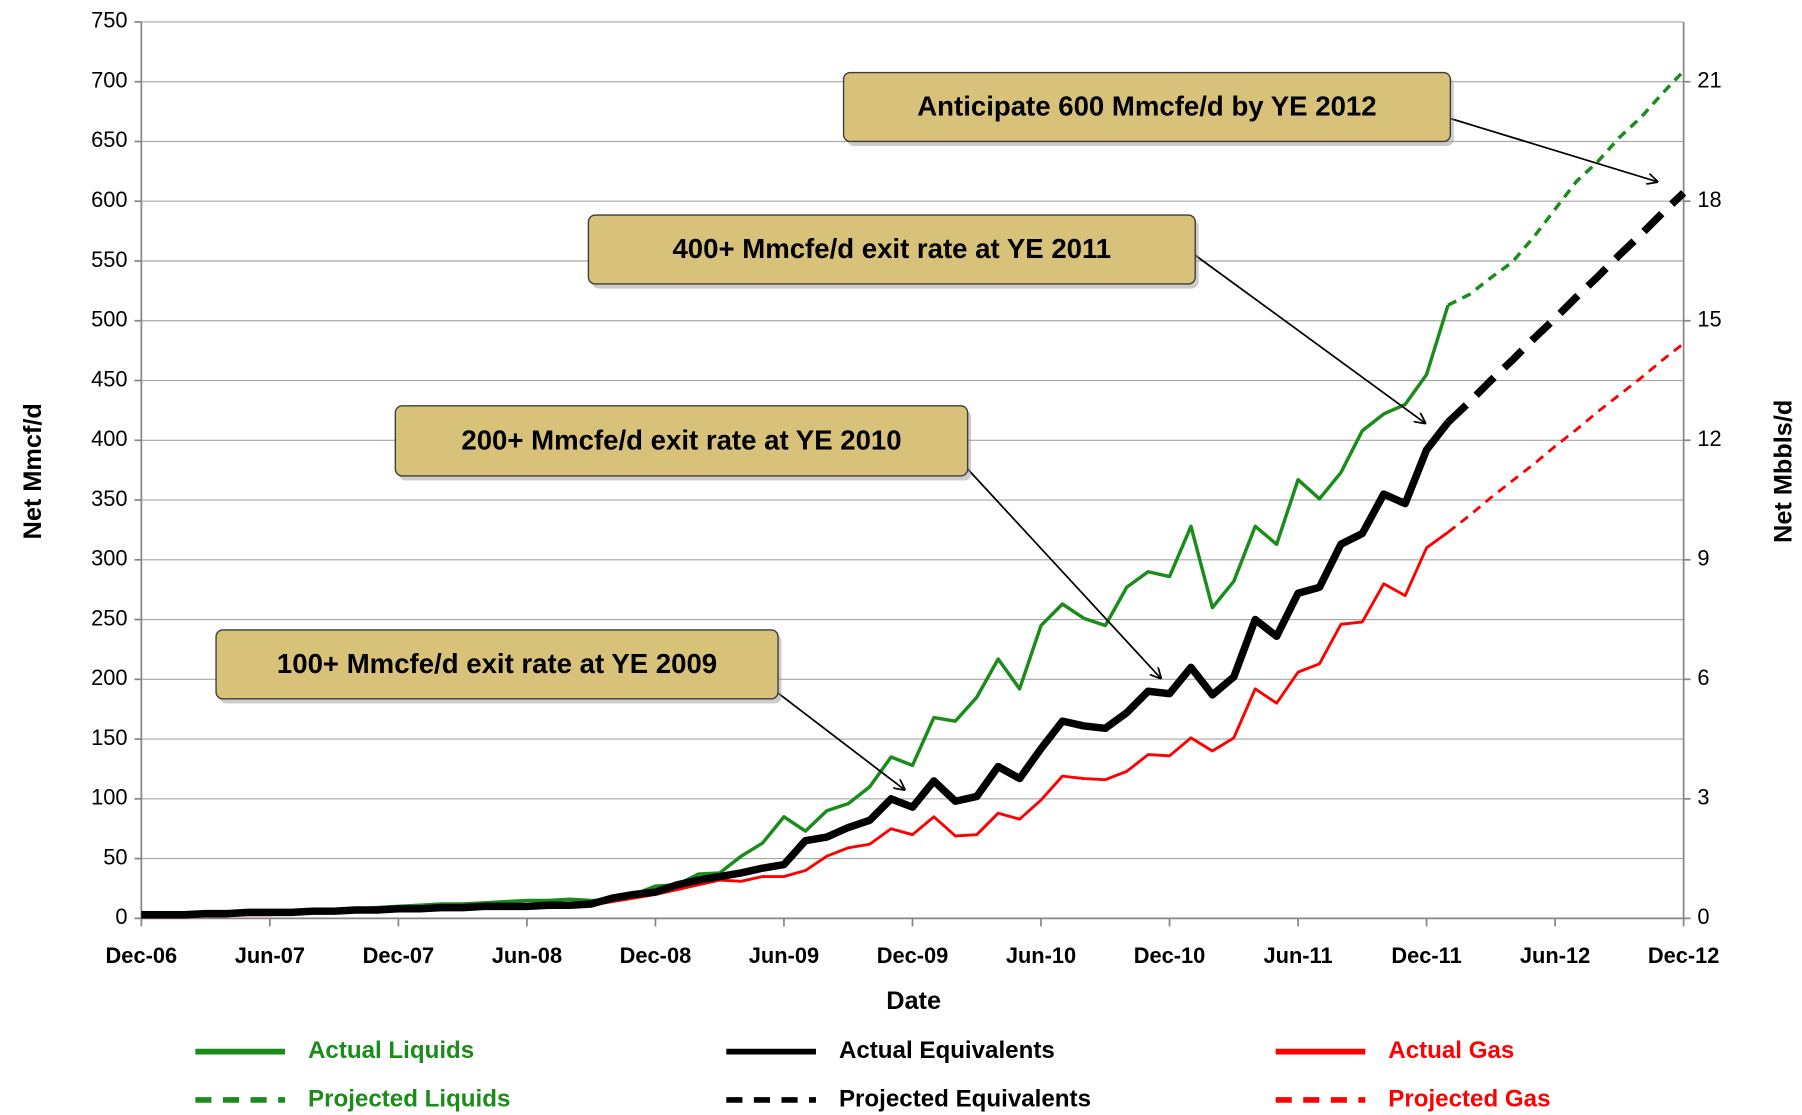 The height and width of the screenshot is (1115, 1802). What do you see at coordinates (109, 438) in the screenshot?
I see `y-tick-label: 400` at bounding box center [109, 438].